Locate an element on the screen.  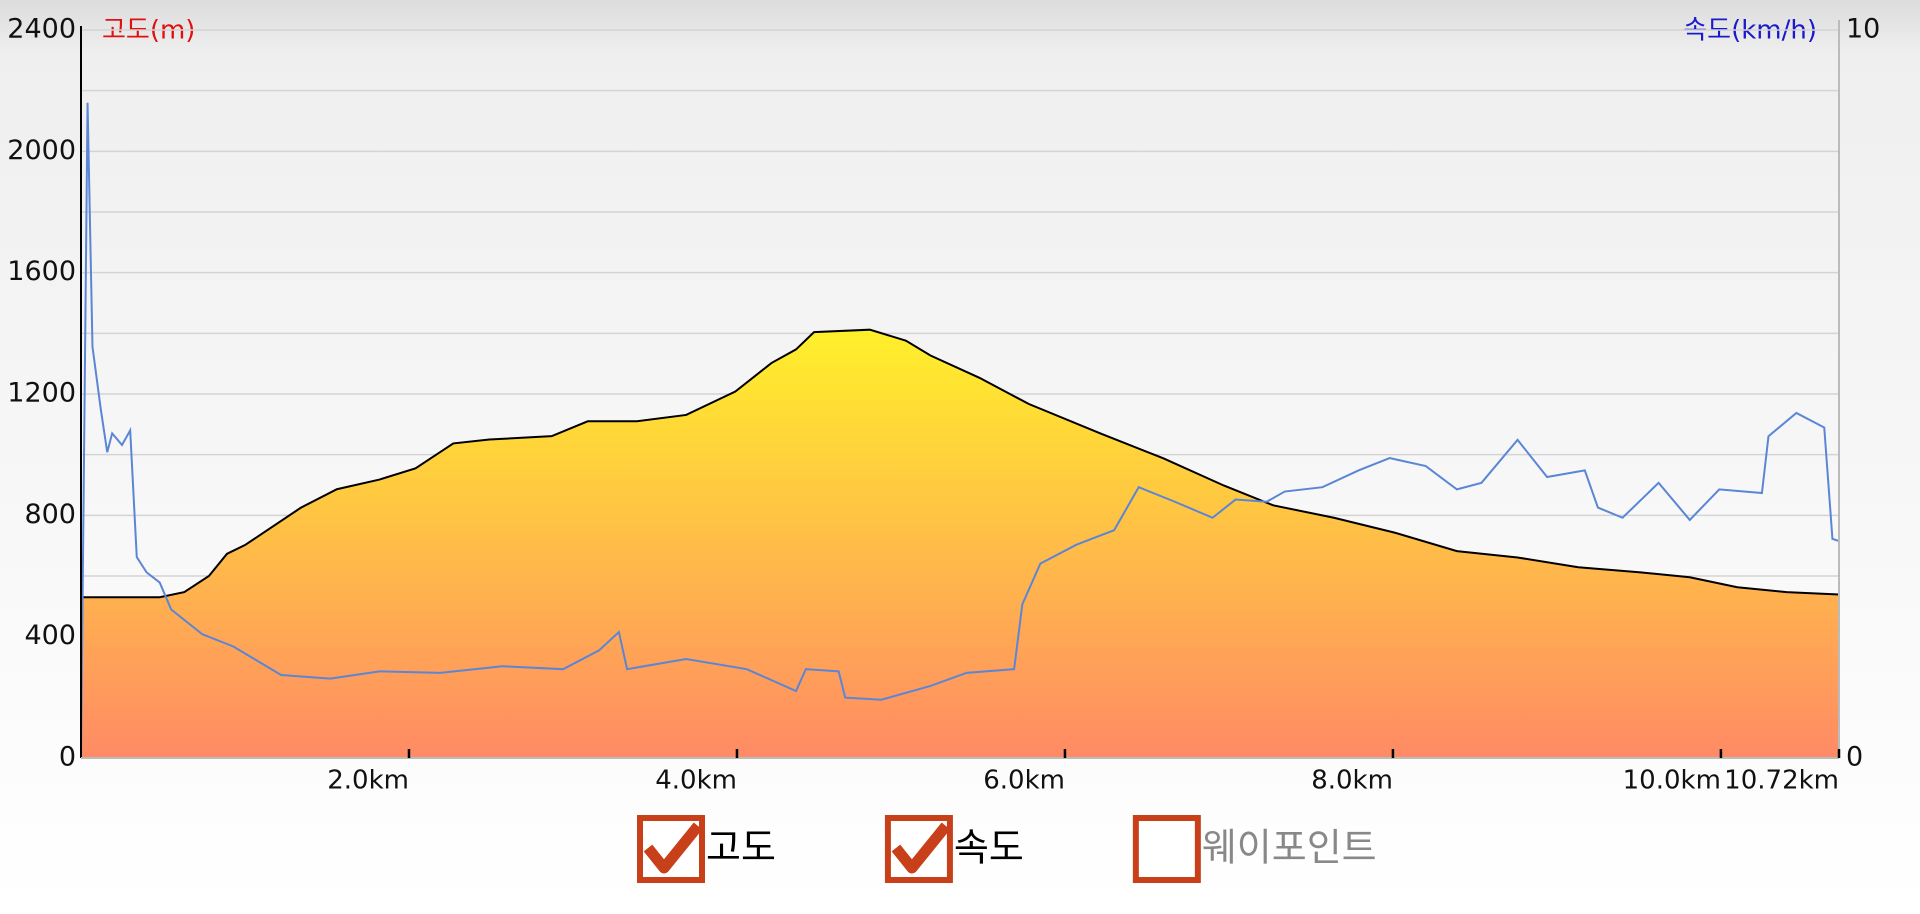
legend-item: 웨이포인트 is located at coordinates (1254, 849).